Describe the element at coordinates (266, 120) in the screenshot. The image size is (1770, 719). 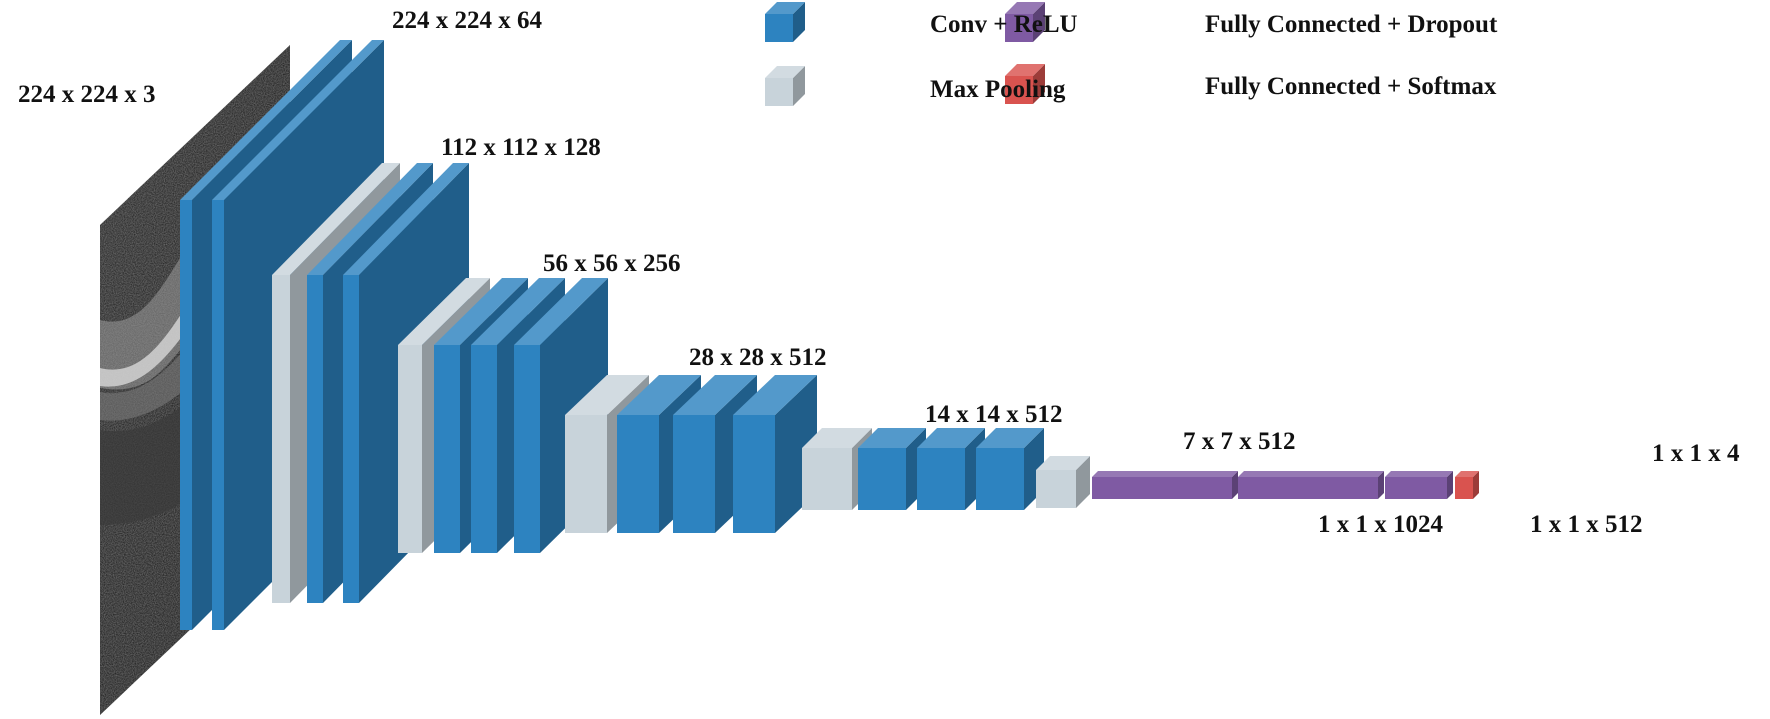
I see `block1-conv1-top` at that location.